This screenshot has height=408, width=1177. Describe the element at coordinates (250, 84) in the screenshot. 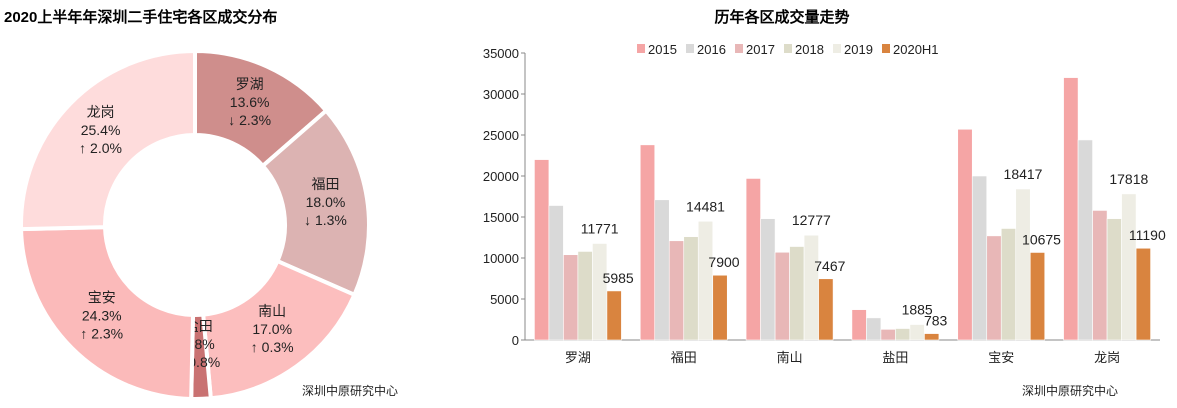

I see `donut-label-line: 罗湖` at that location.